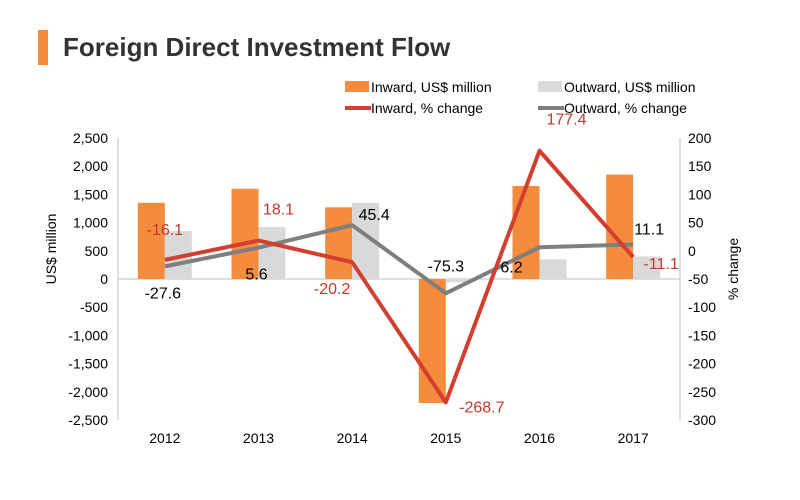  Describe the element at coordinates (427, 108) in the screenshot. I see `legend-label: Inward, % change` at that location.